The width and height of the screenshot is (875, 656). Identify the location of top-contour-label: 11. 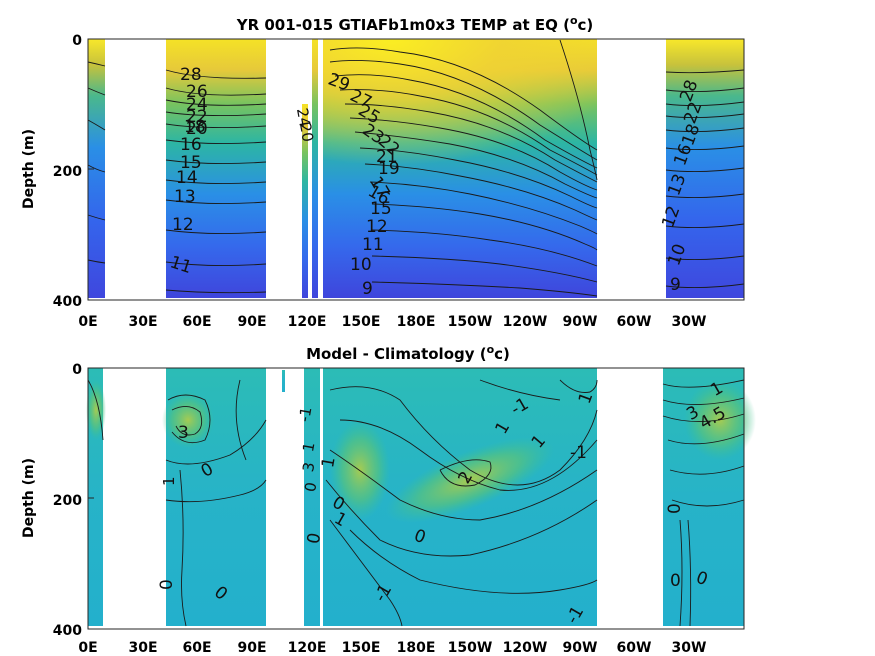
(373, 245).